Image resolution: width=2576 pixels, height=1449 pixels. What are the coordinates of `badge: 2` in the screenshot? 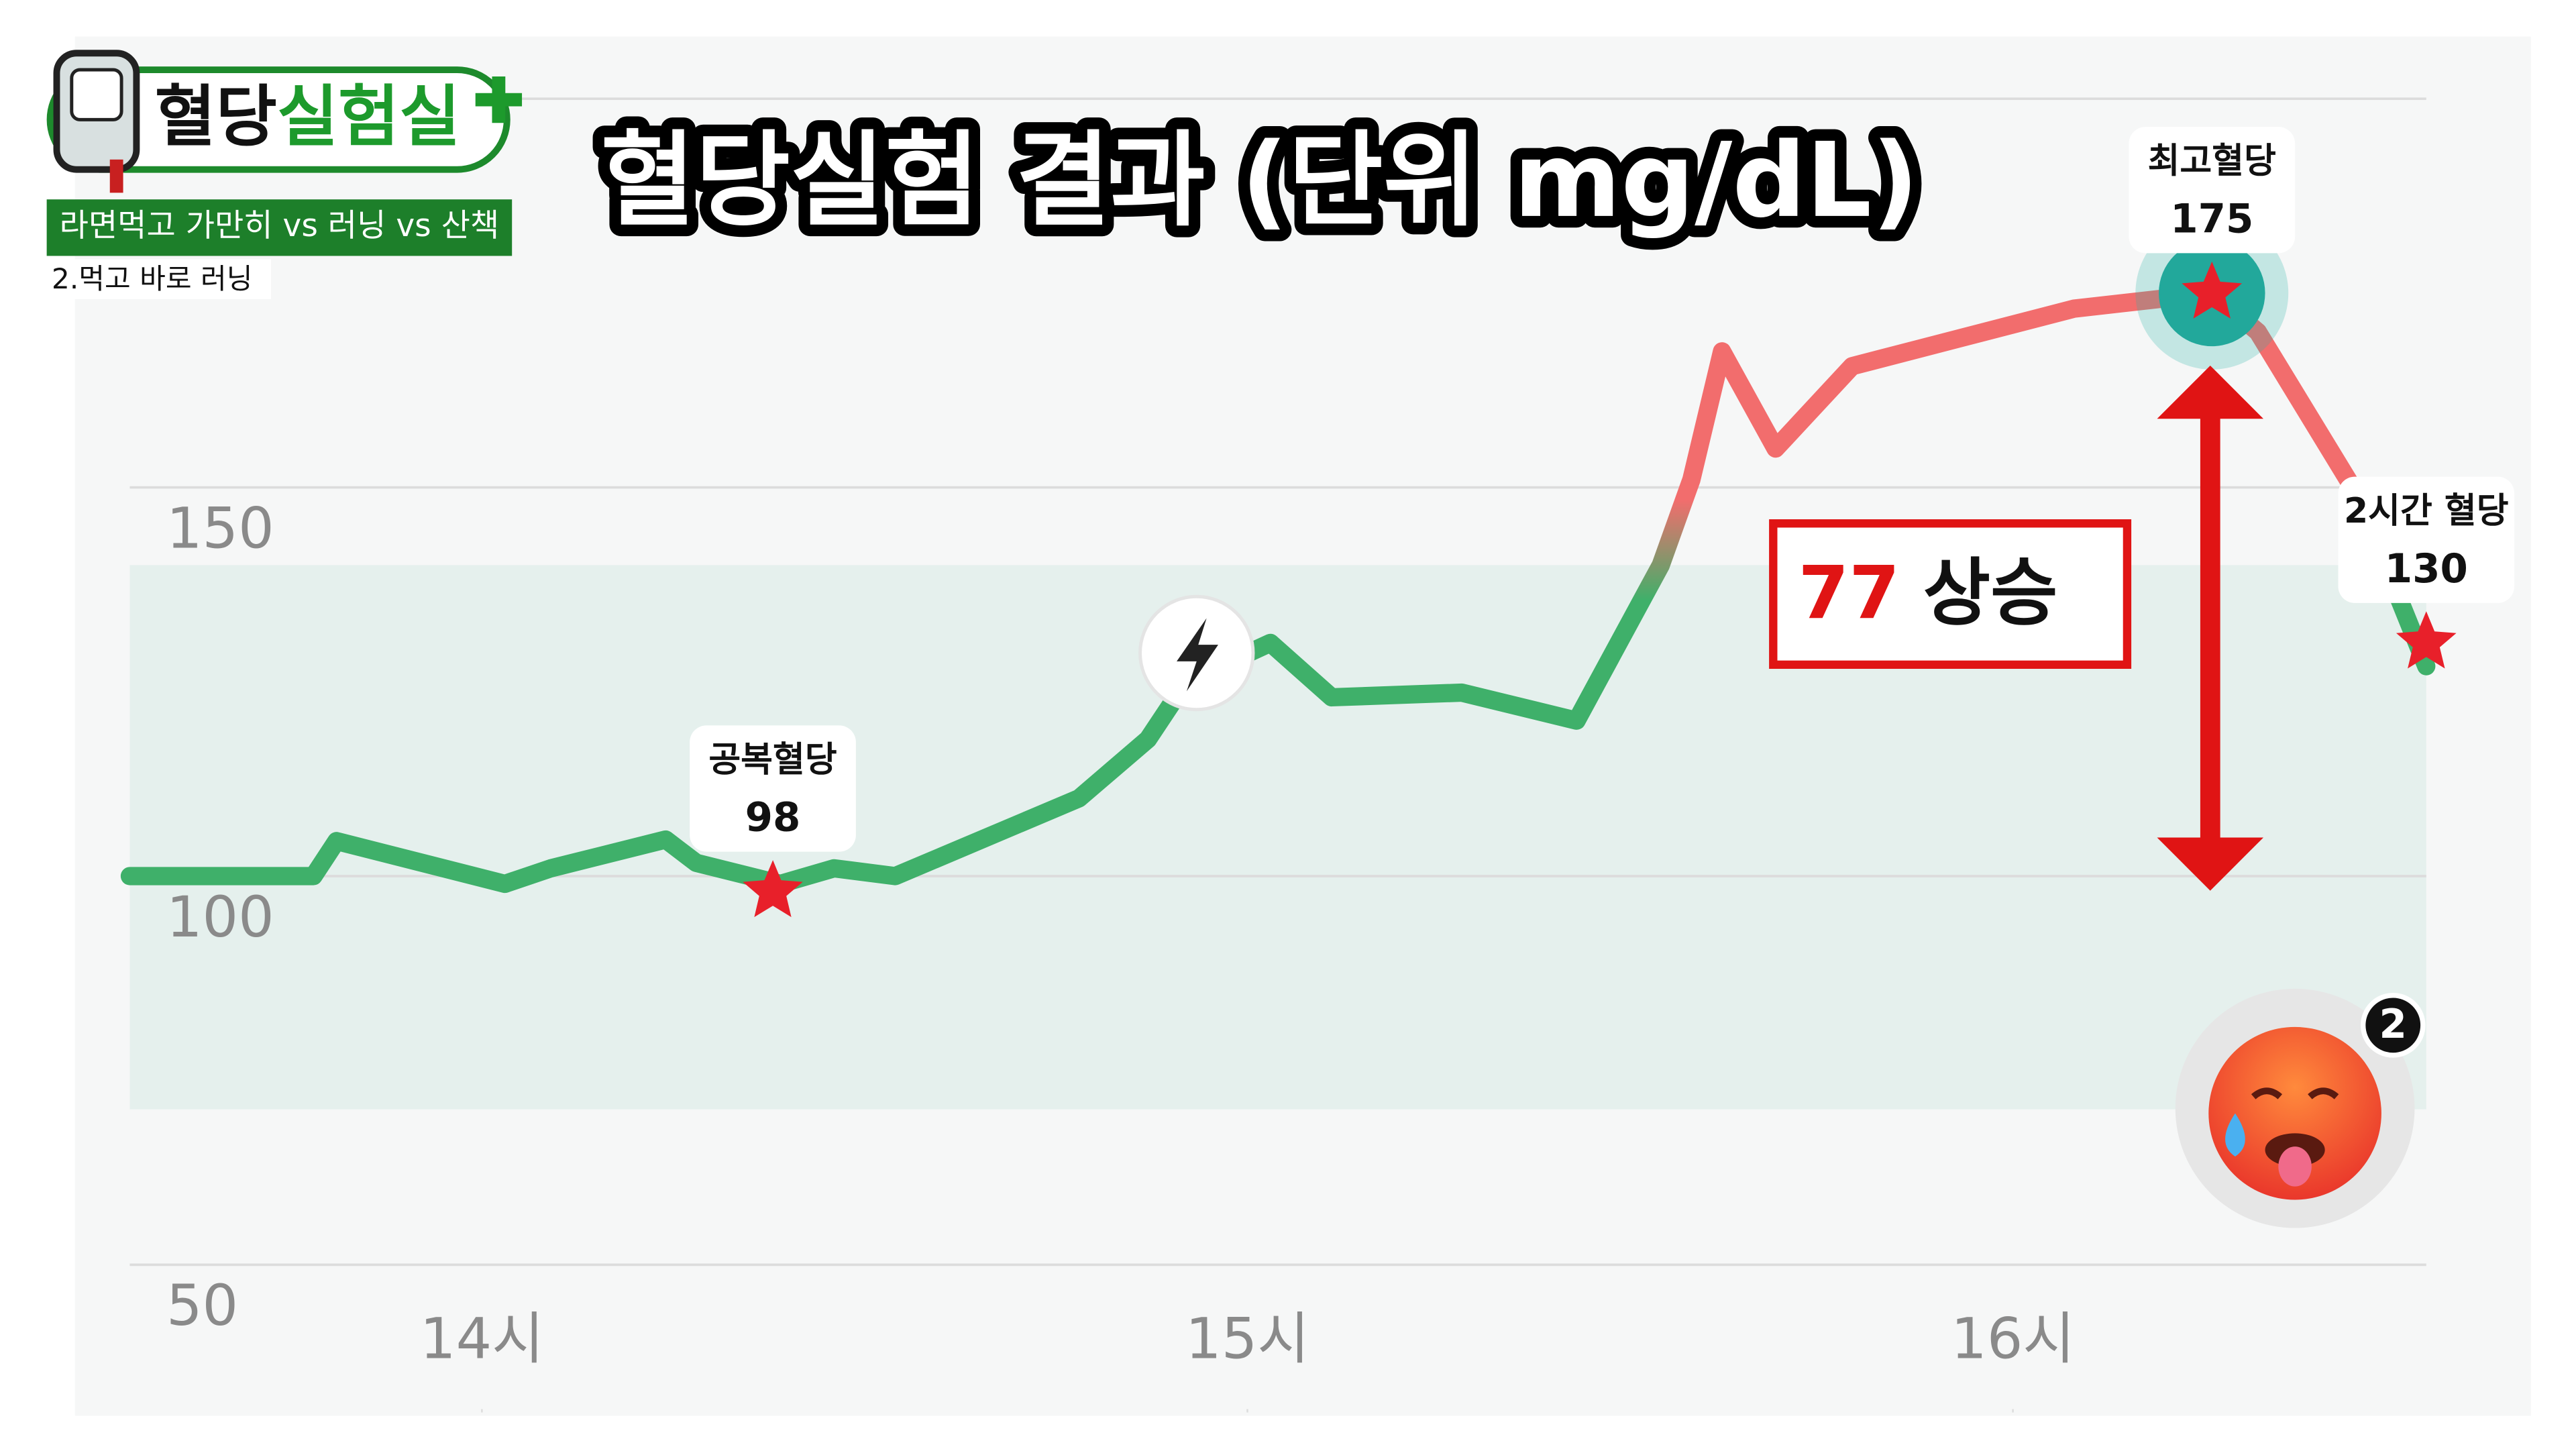 It's located at (2393, 1025).